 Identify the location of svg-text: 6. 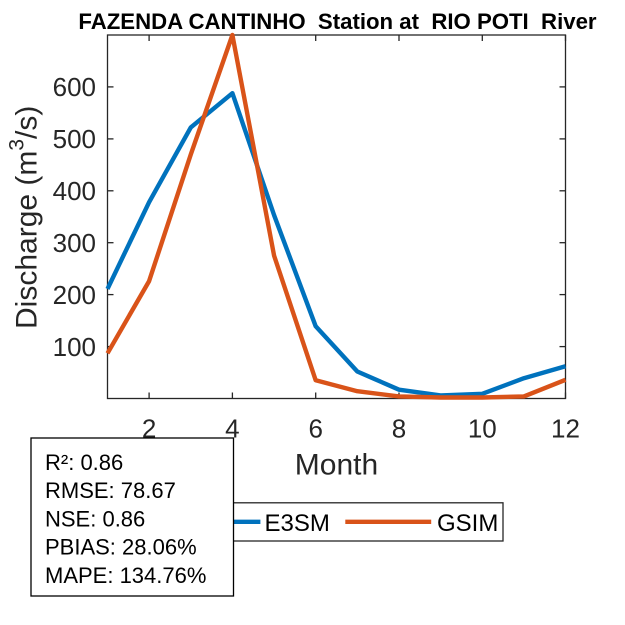
(315, 428).